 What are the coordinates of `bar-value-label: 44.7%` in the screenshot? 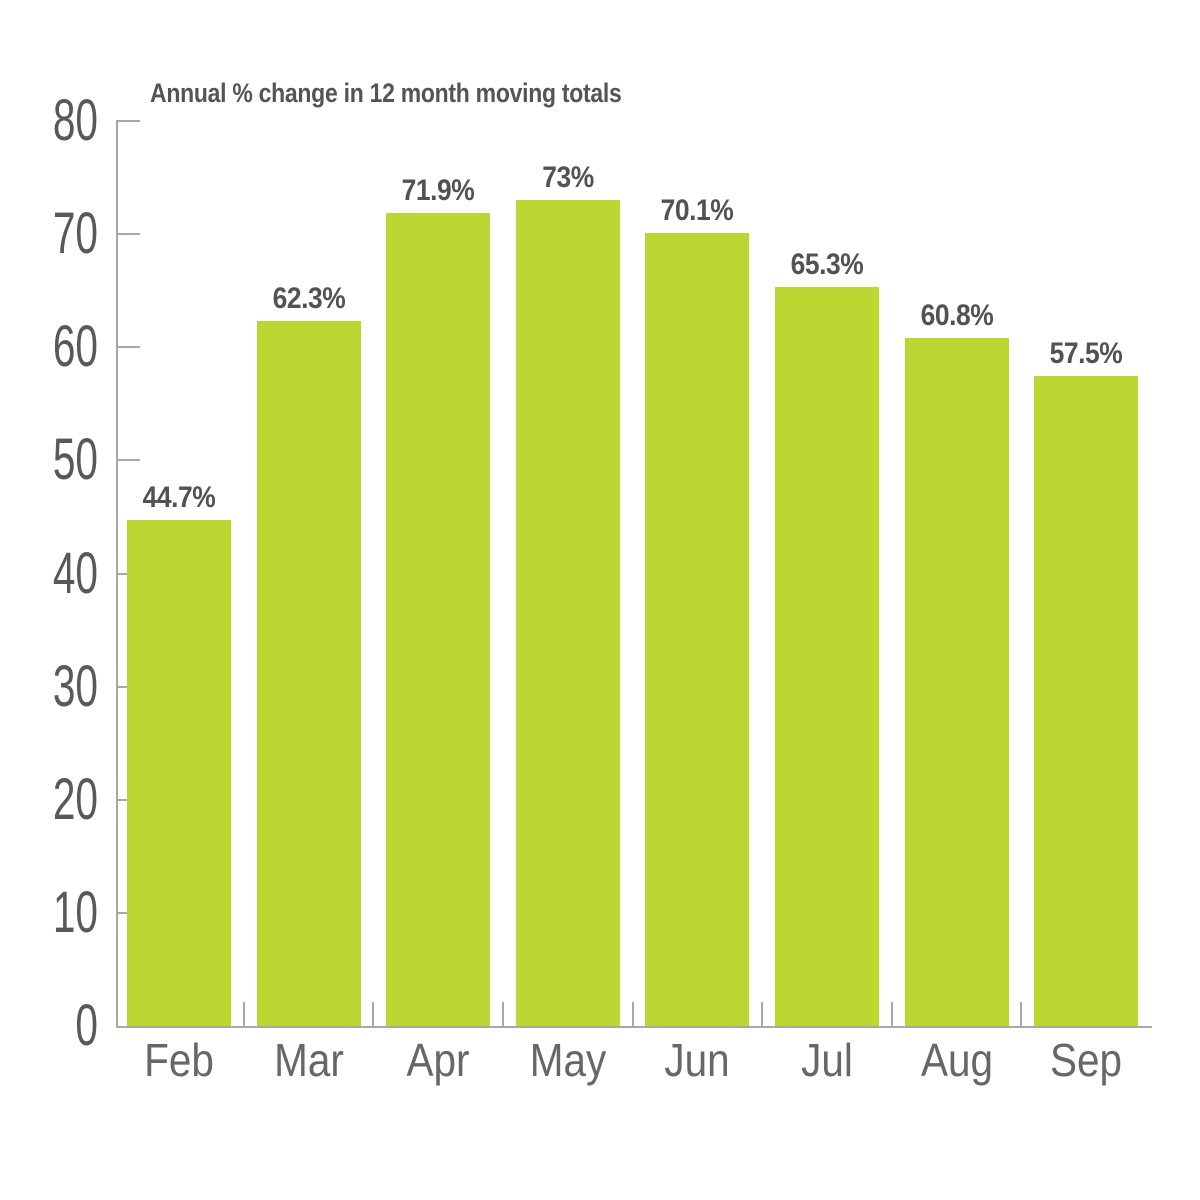 It's located at (179, 498).